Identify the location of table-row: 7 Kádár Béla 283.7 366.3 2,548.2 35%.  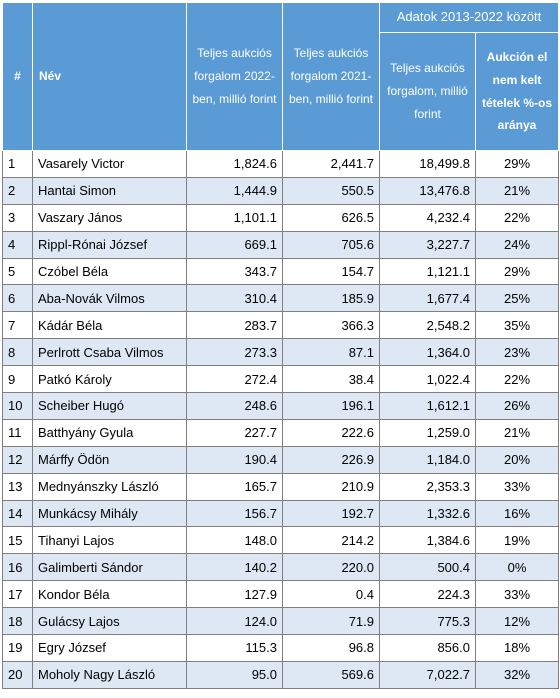
(280, 325).